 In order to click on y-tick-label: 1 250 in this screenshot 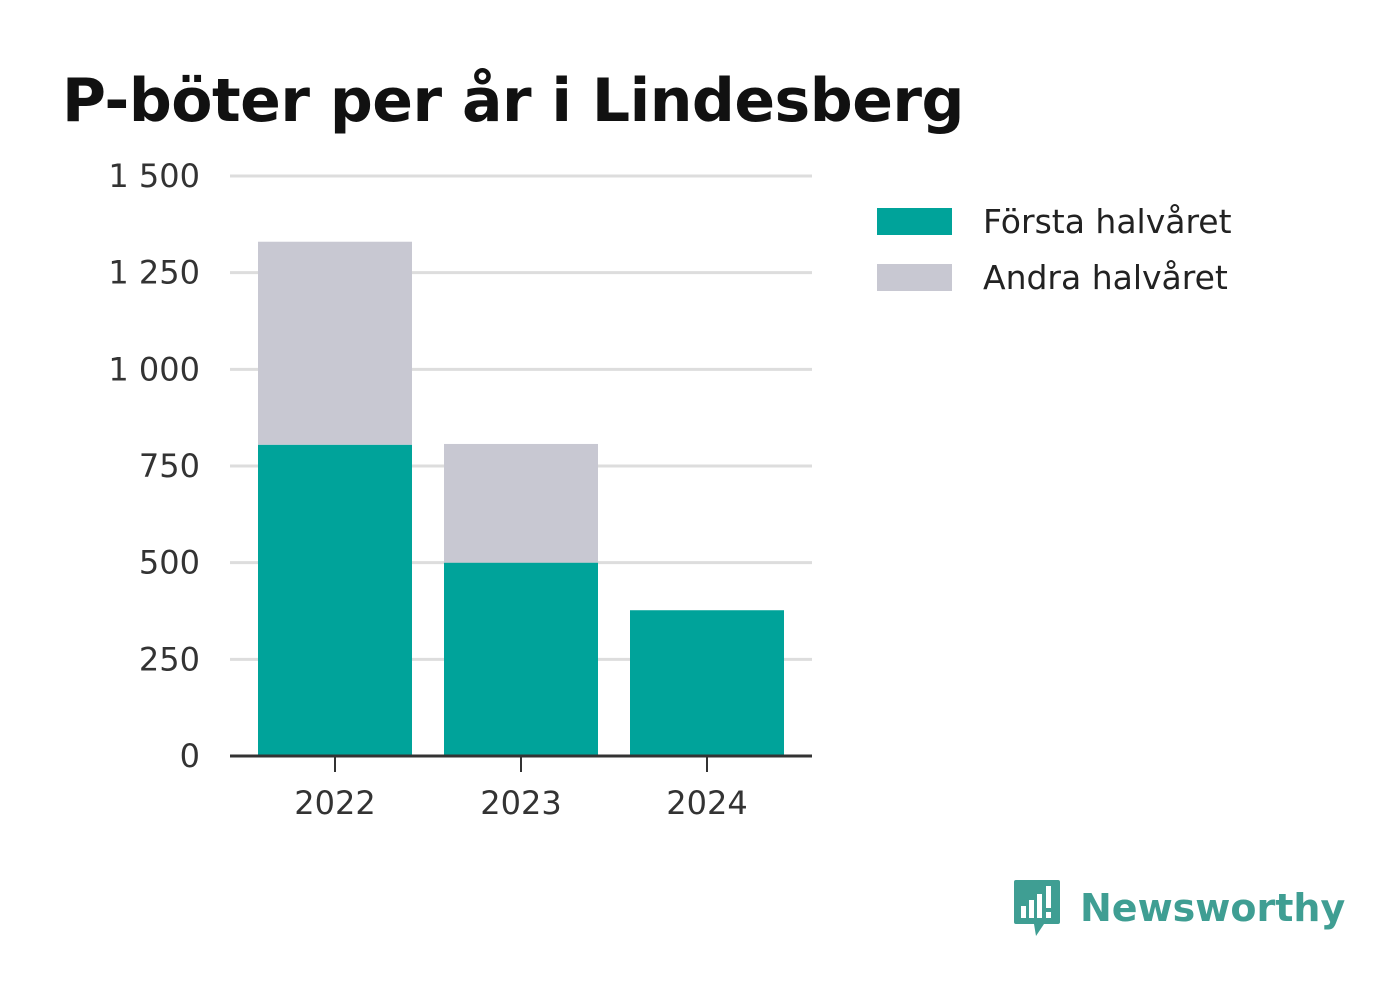, I will do `click(154, 273)`.